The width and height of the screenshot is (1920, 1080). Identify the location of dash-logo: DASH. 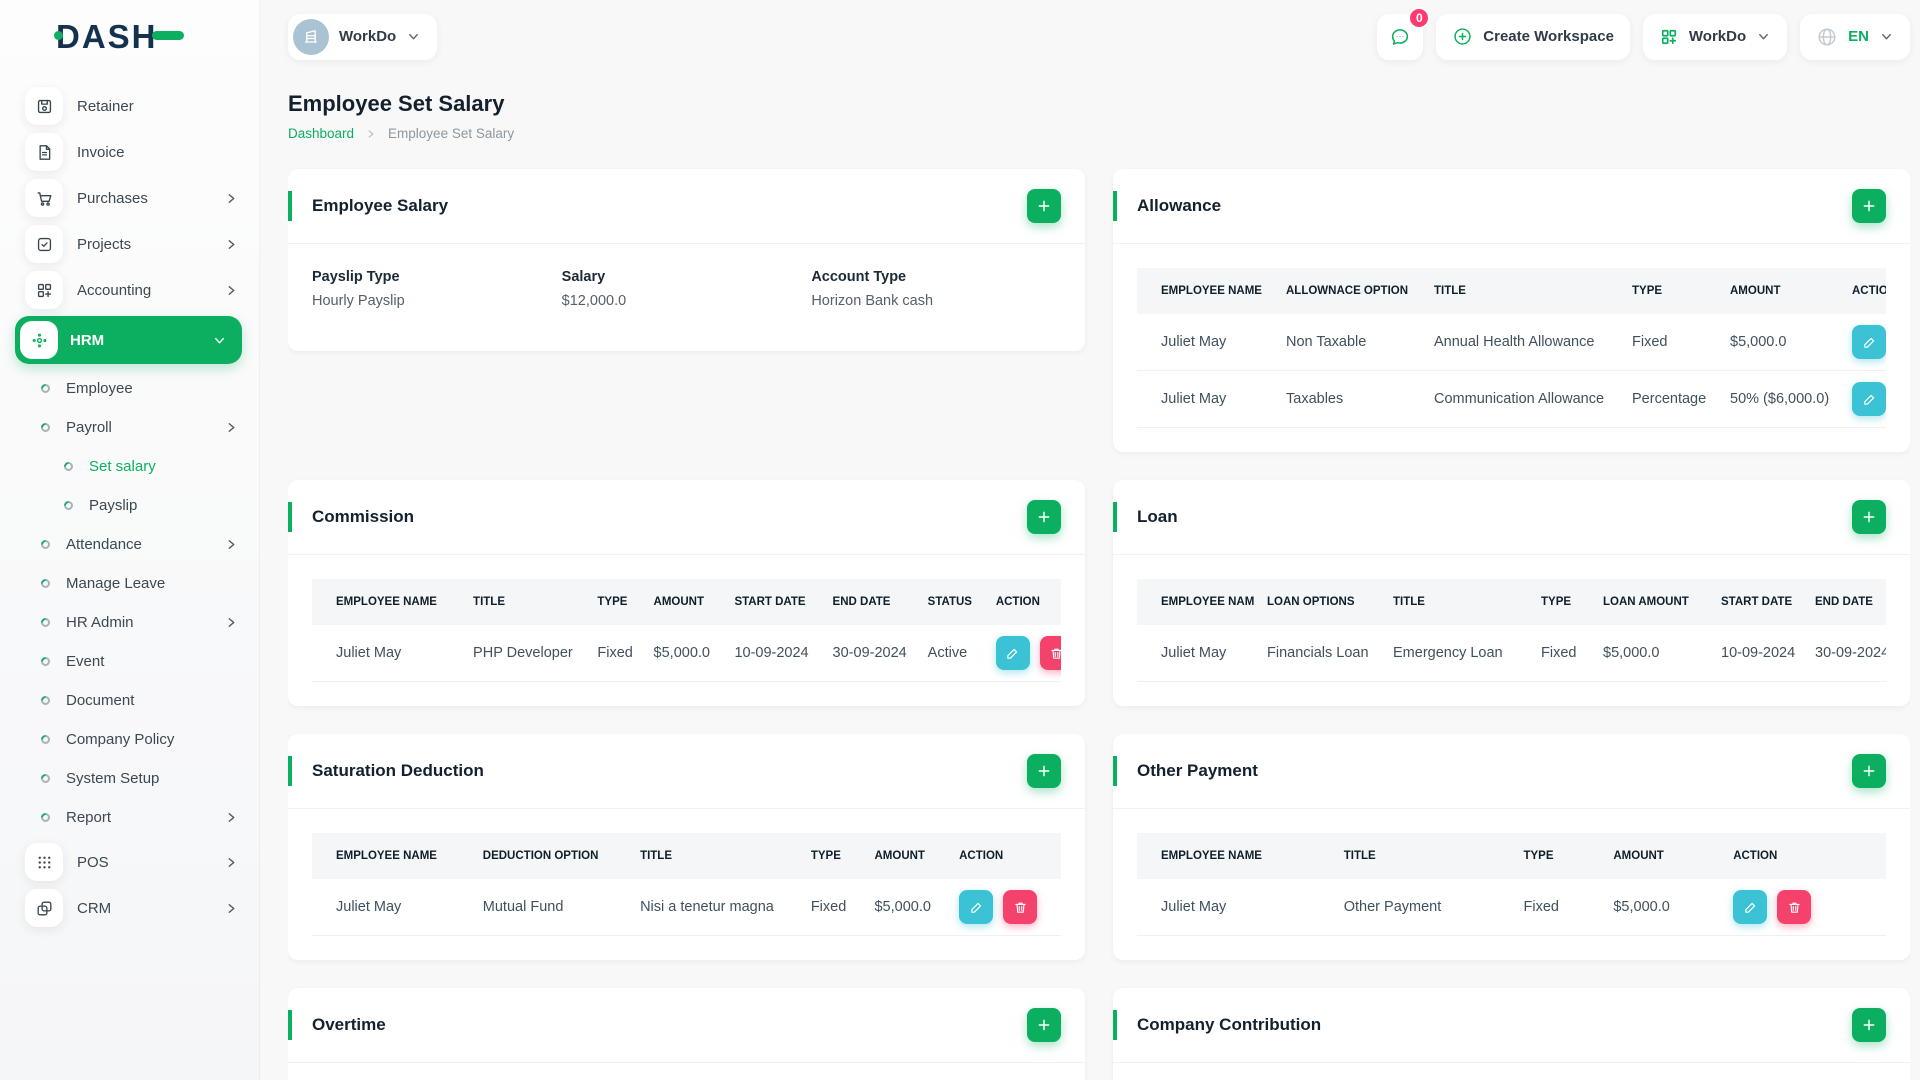
(118, 37).